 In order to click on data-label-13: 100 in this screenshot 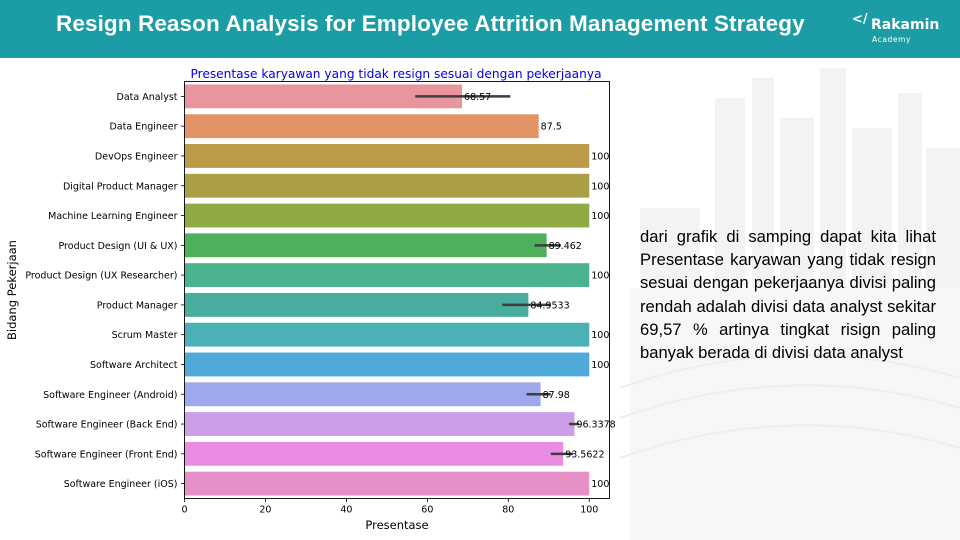, I will do `click(600, 484)`.